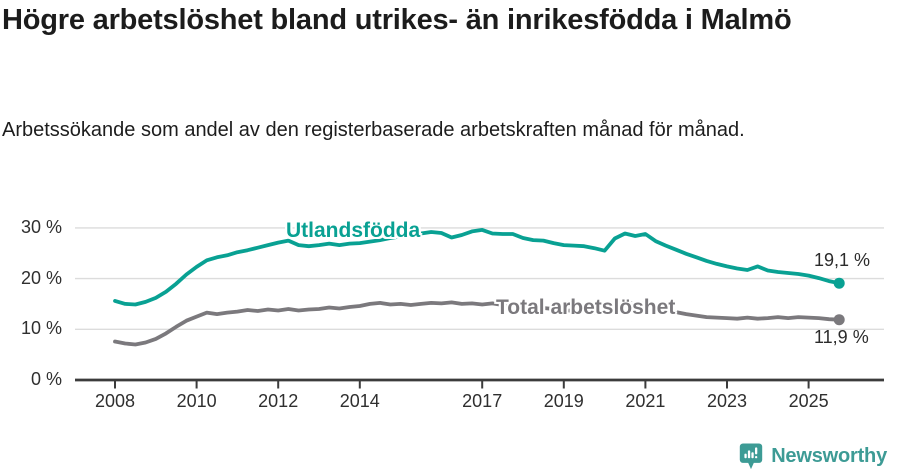 The image size is (900, 474). Describe the element at coordinates (115, 401) in the screenshot. I see `x-axis-tick-label: 2008` at that location.